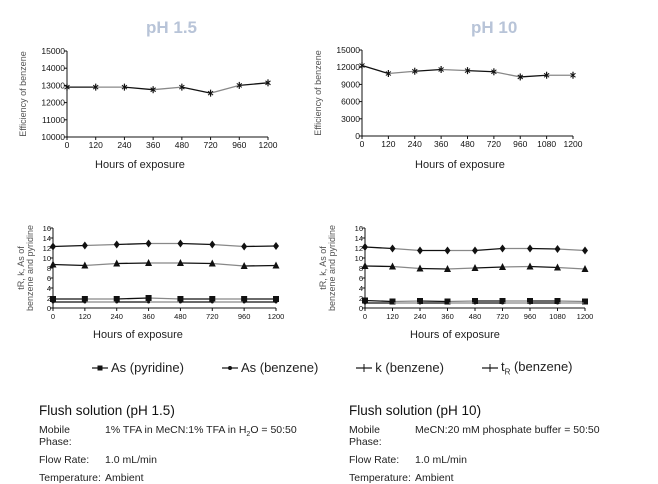 This screenshot has height=484, width=658. Describe the element at coordinates (107, 410) in the screenshot. I see `flush-title: Flush solution (pH 1.5)` at that location.